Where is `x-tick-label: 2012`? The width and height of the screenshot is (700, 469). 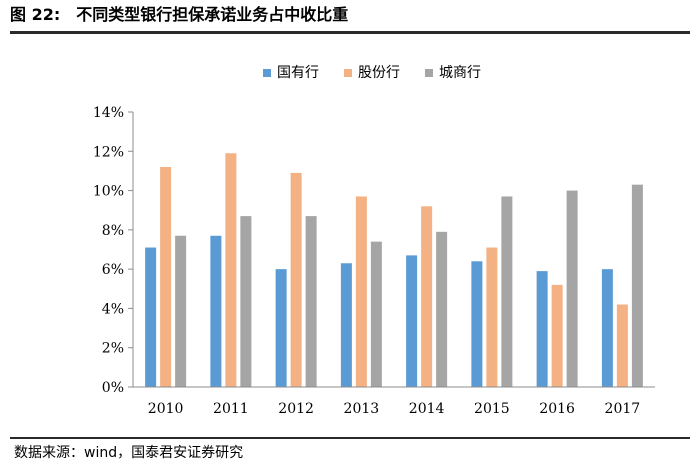 x-tick-label: 2012 is located at coordinates (296, 409).